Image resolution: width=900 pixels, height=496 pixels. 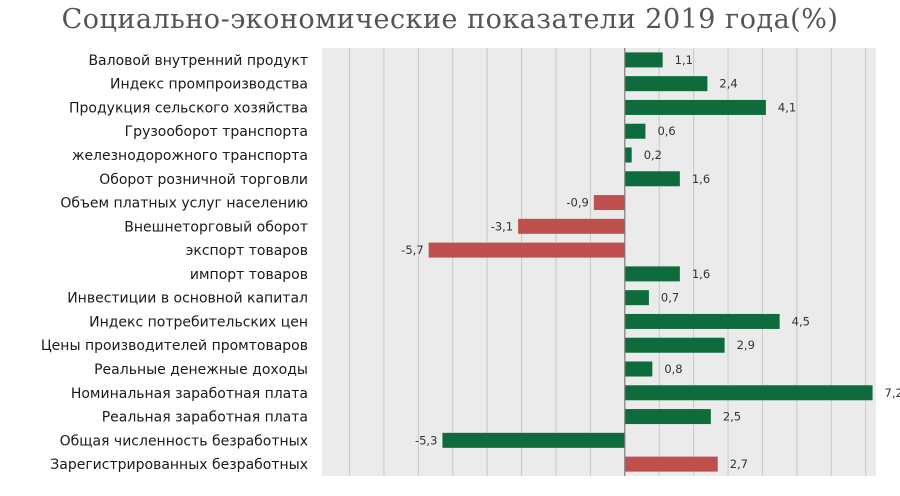 What do you see at coordinates (189, 394) in the screenshot?
I see `category-label: Номинальная заработная плата` at bounding box center [189, 394].